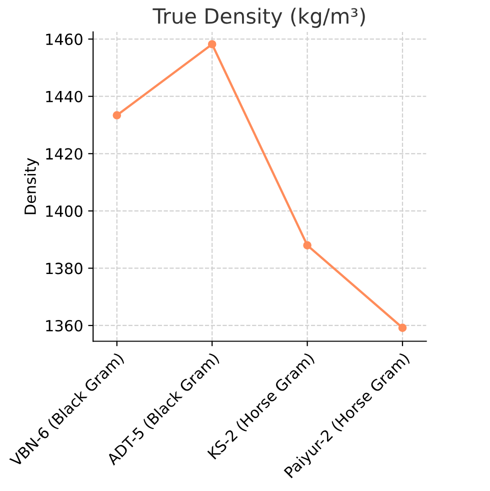 Image resolution: width=490 pixels, height=491 pixels. Describe the element at coordinates (64, 211) in the screenshot. I see `y-tick-label: 1400` at that location.